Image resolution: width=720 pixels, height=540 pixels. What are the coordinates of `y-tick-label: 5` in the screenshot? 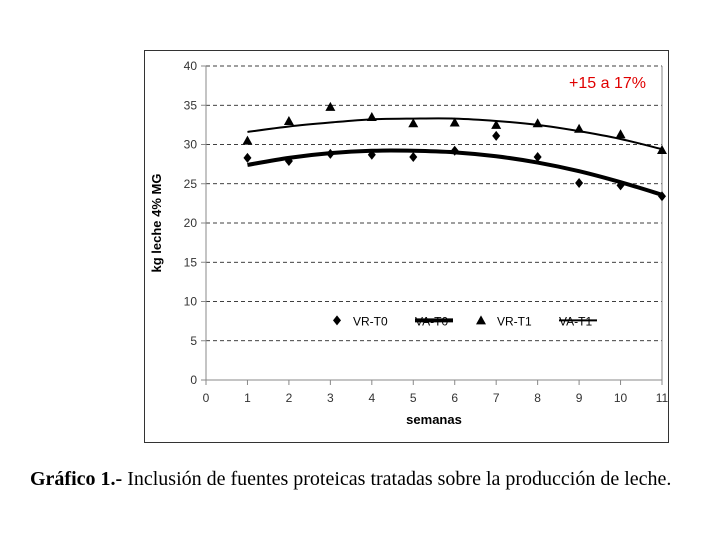 It's located at (193, 341).